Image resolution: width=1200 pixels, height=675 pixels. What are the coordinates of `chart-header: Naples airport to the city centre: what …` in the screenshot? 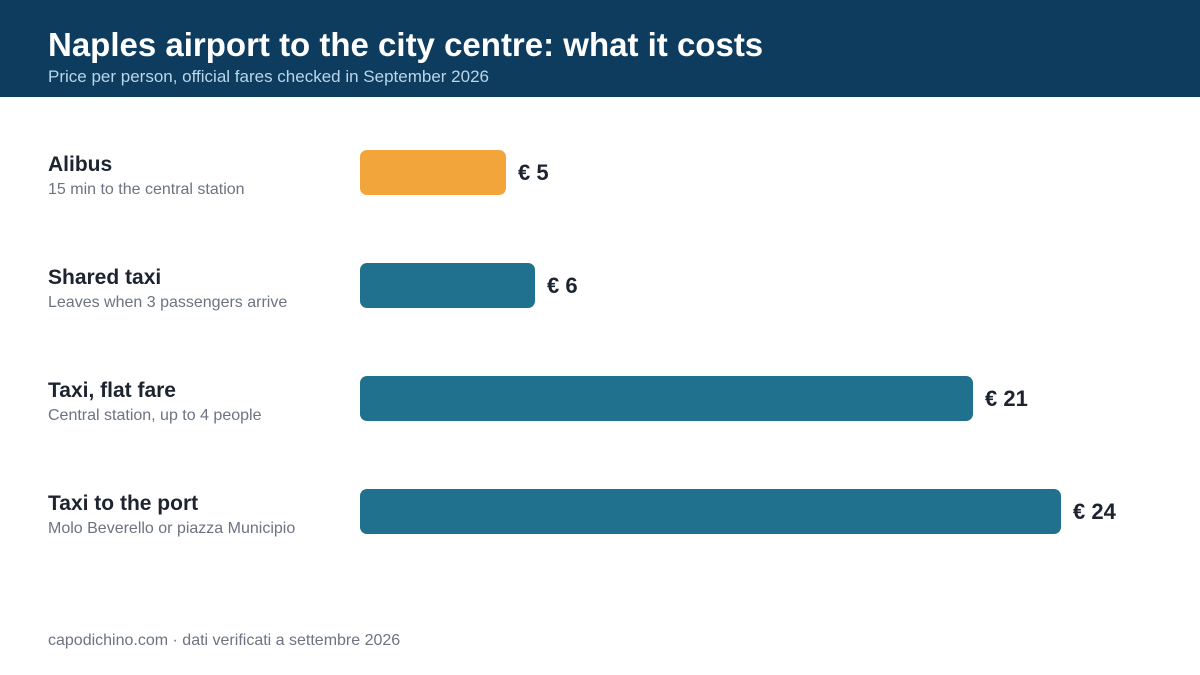 It's located at (600, 48).